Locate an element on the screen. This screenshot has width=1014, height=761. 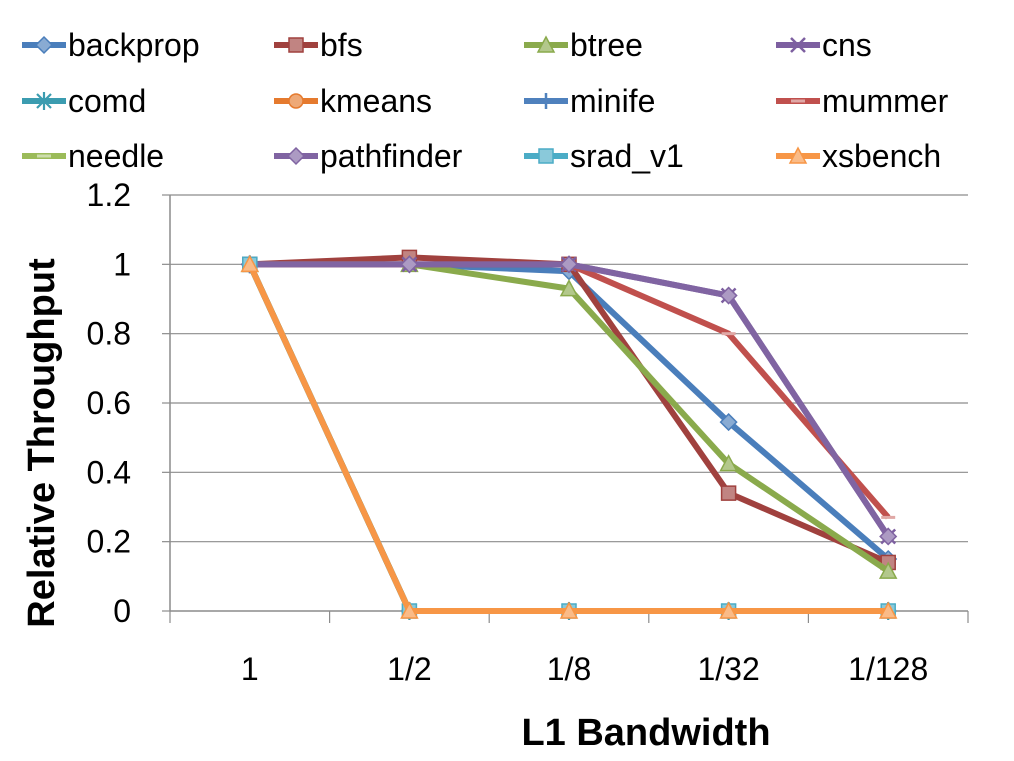
legend-label: mummer is located at coordinates (885, 101).